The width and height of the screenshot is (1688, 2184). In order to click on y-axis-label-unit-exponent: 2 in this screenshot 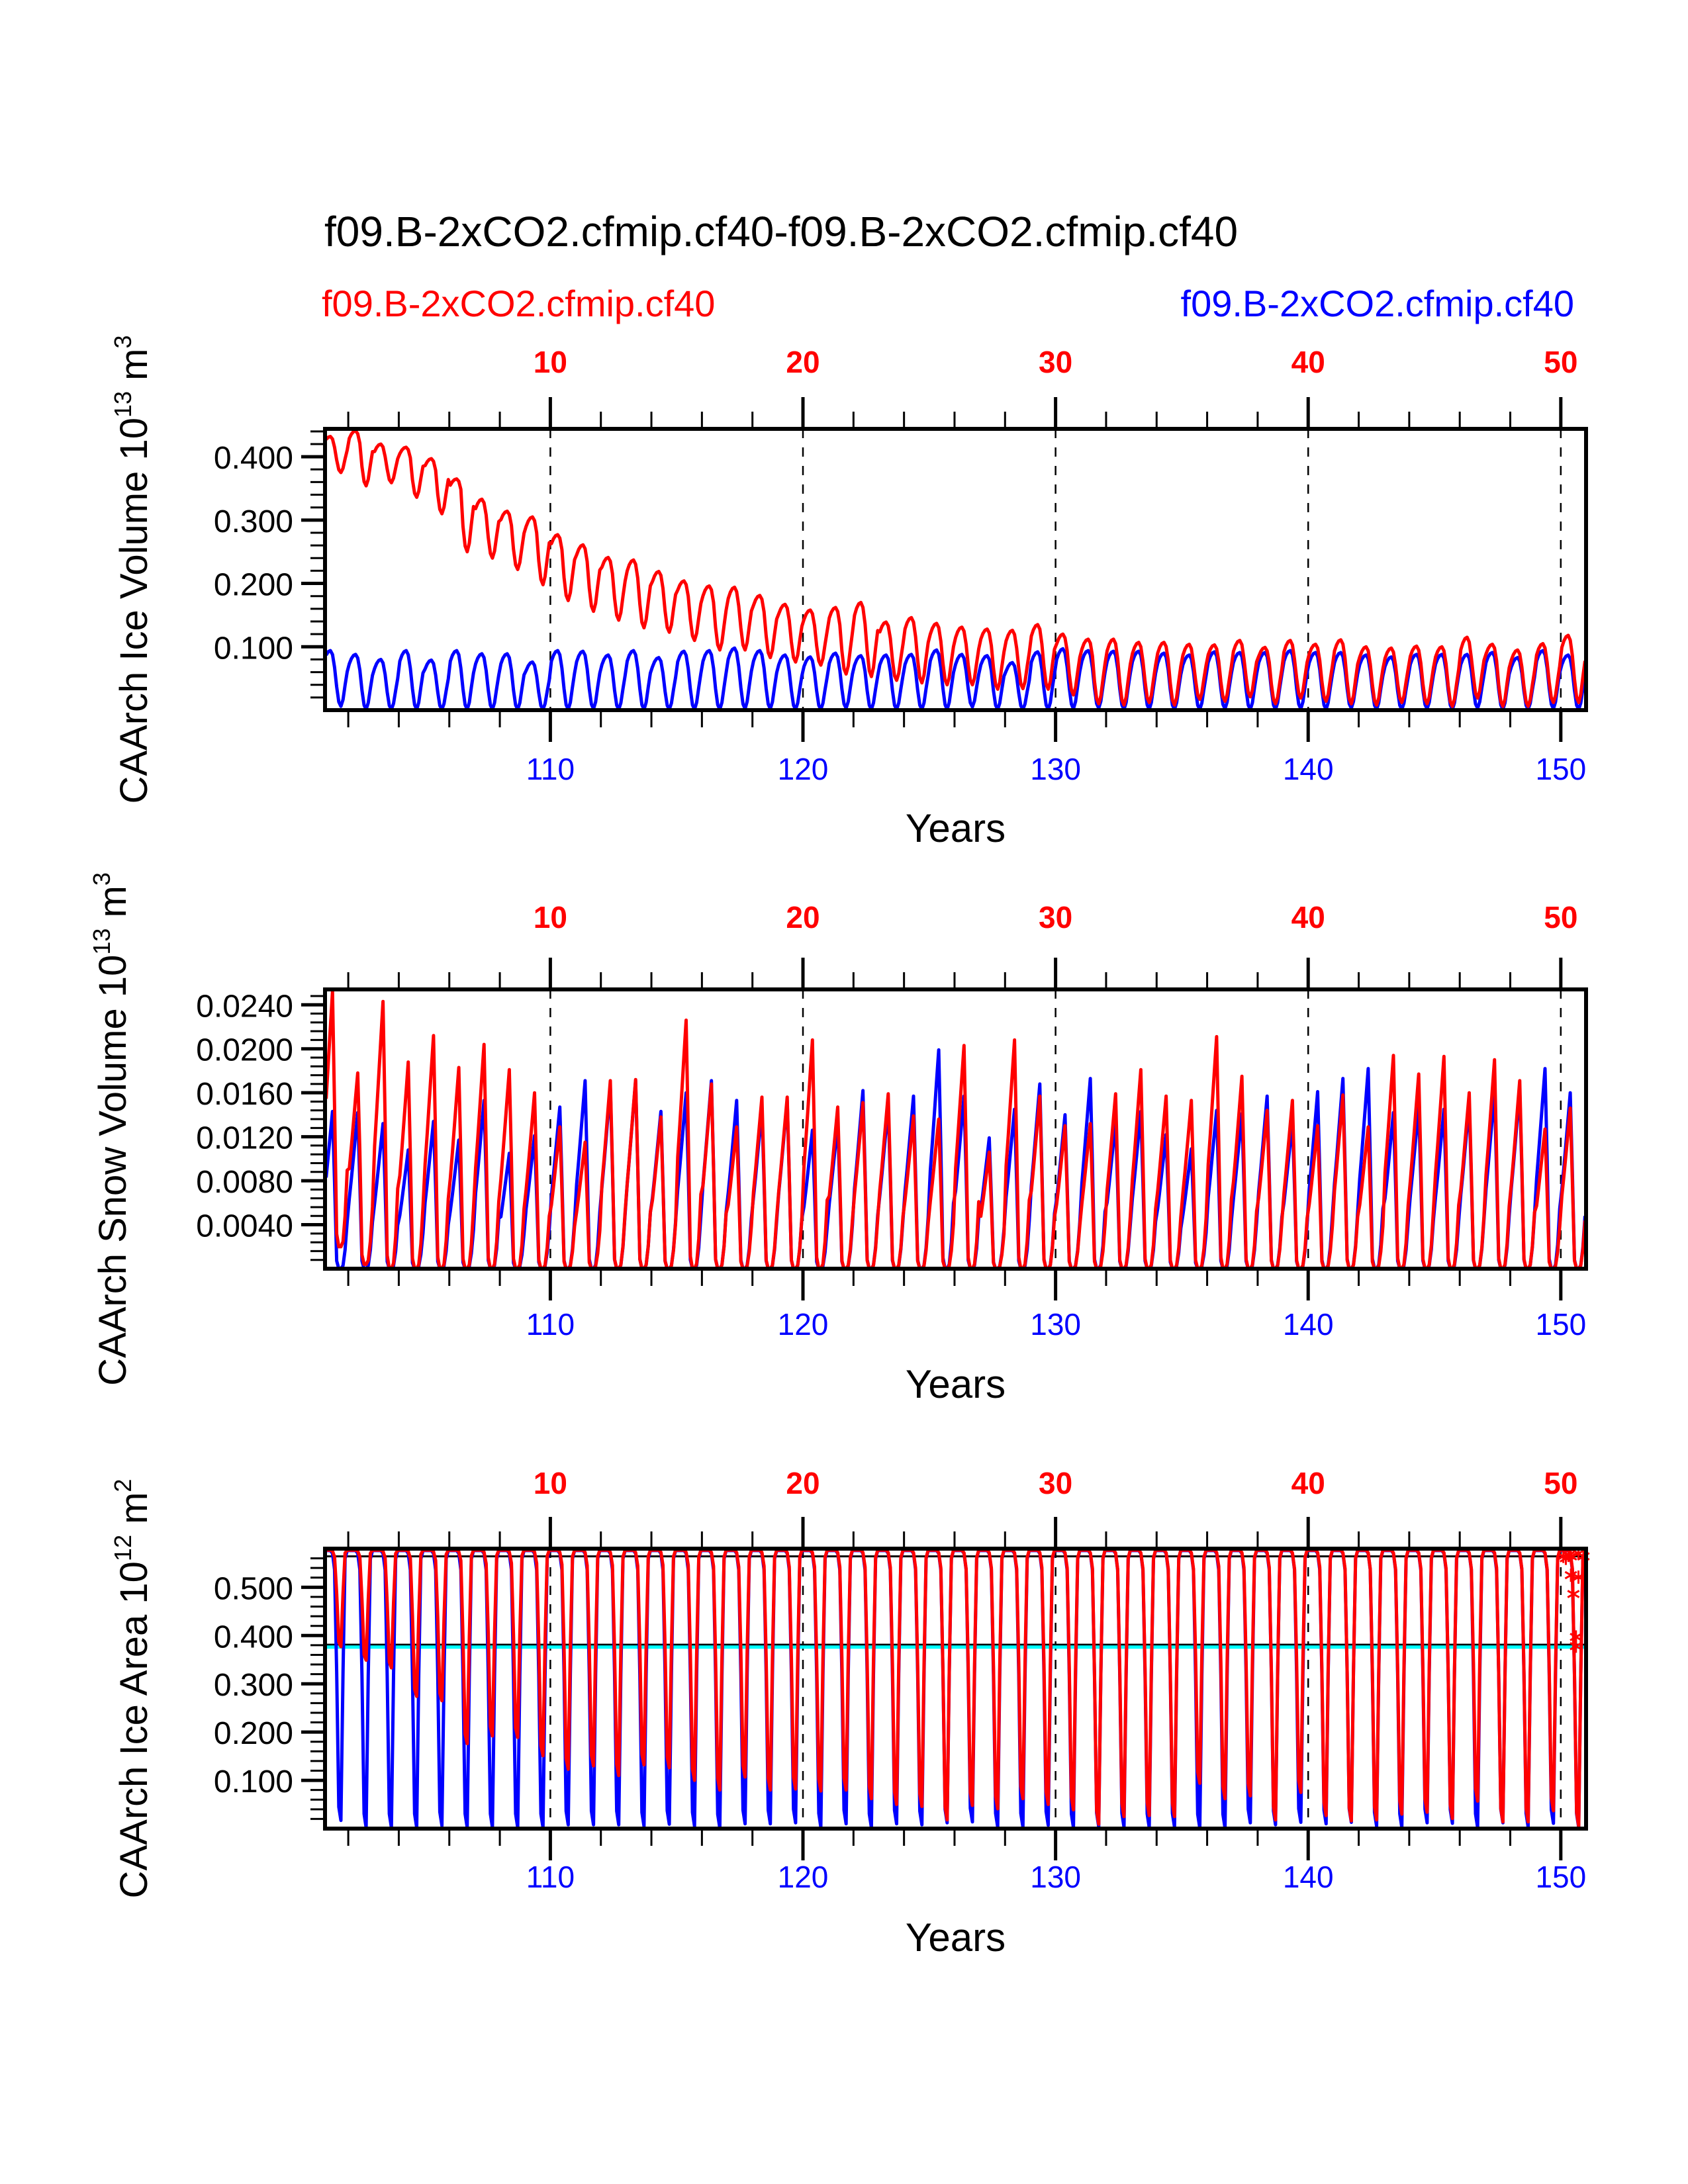, I will do `click(122, 1485)`.